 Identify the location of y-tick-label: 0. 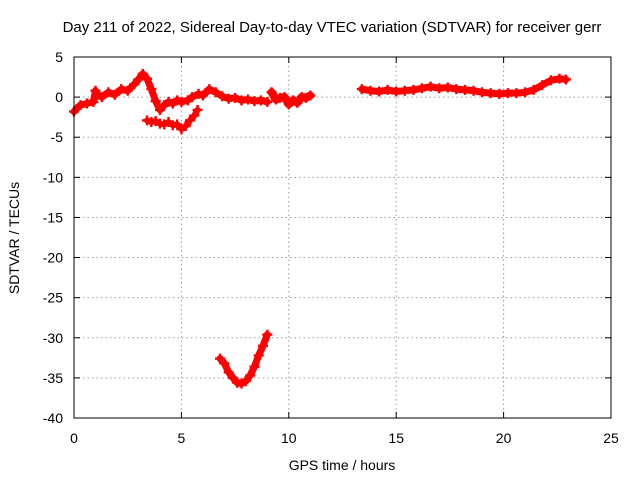
(59, 97).